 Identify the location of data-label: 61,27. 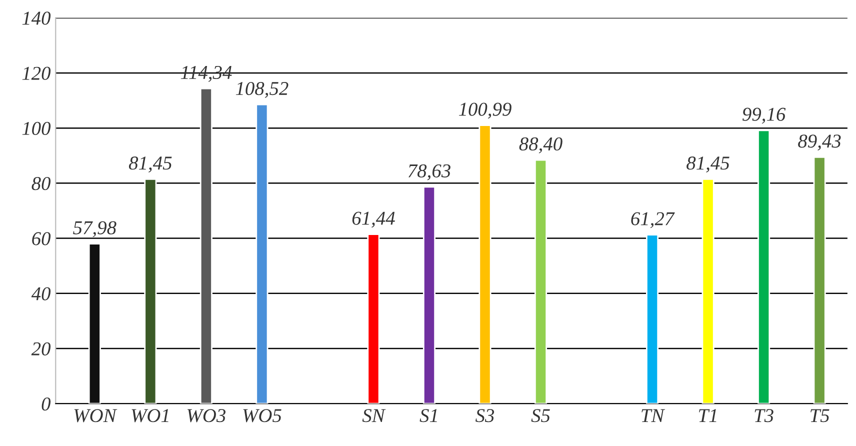
(653, 220).